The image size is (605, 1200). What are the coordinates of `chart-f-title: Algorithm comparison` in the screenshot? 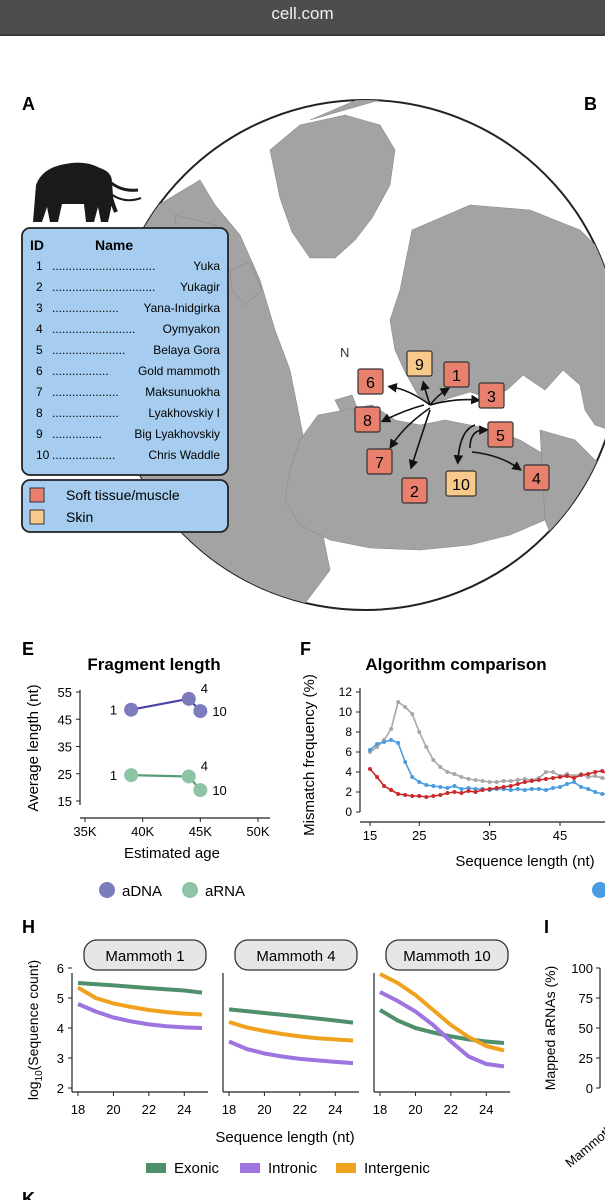 It's located at (455, 664).